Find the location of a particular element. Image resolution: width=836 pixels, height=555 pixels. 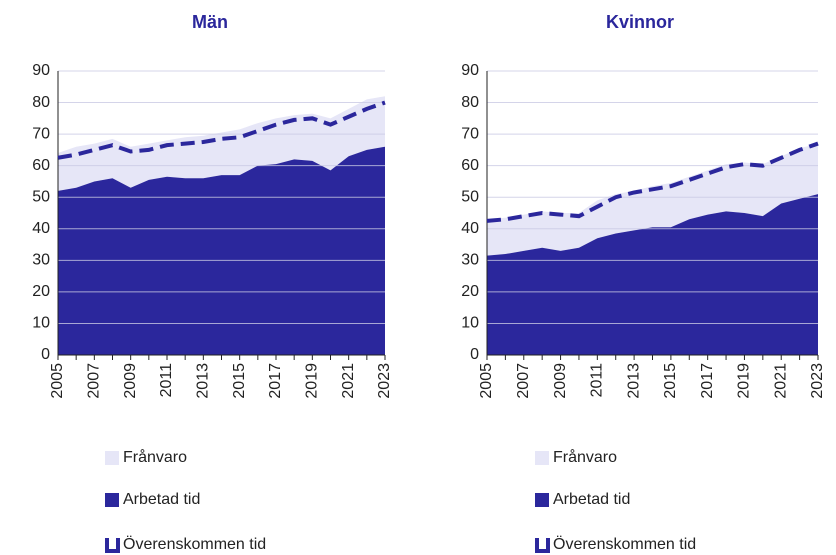

chart-title: Kvinnor is located at coordinates (640, 22).